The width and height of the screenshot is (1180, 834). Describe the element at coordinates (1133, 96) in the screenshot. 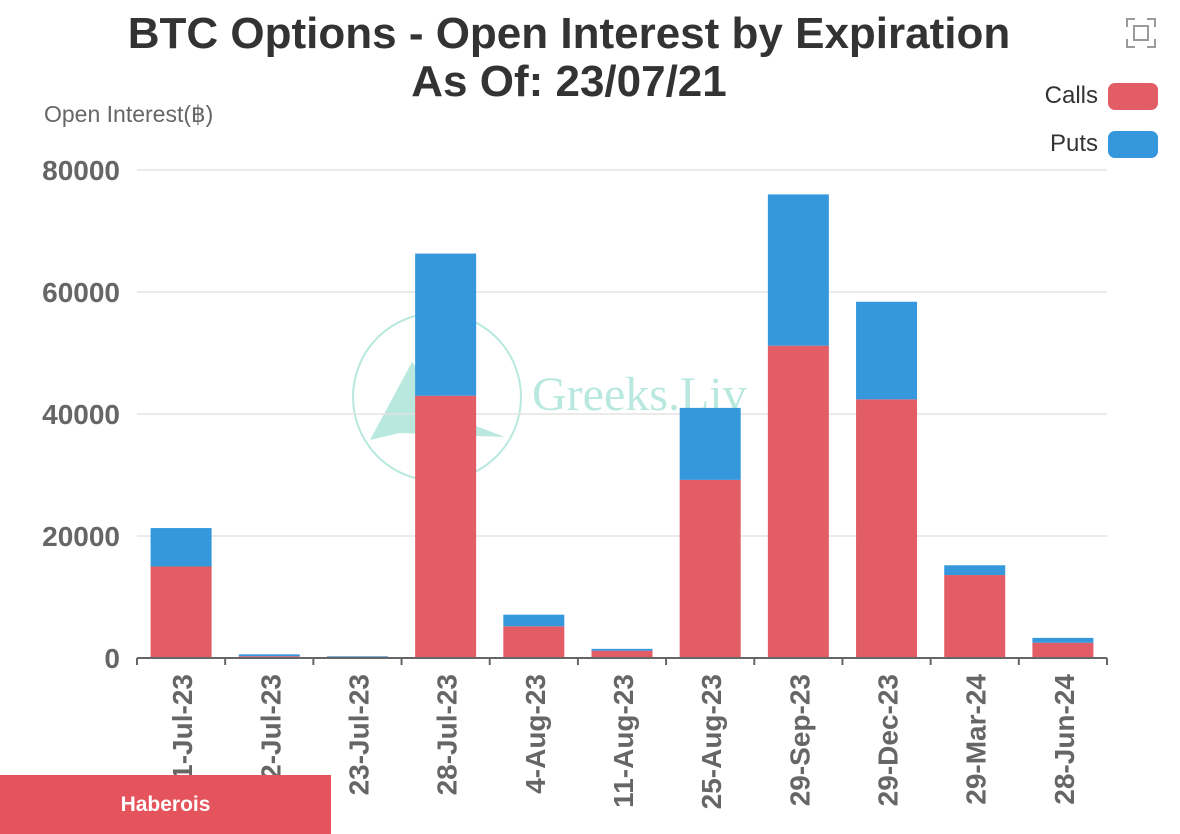

I see `legend-swatch-calls` at that location.